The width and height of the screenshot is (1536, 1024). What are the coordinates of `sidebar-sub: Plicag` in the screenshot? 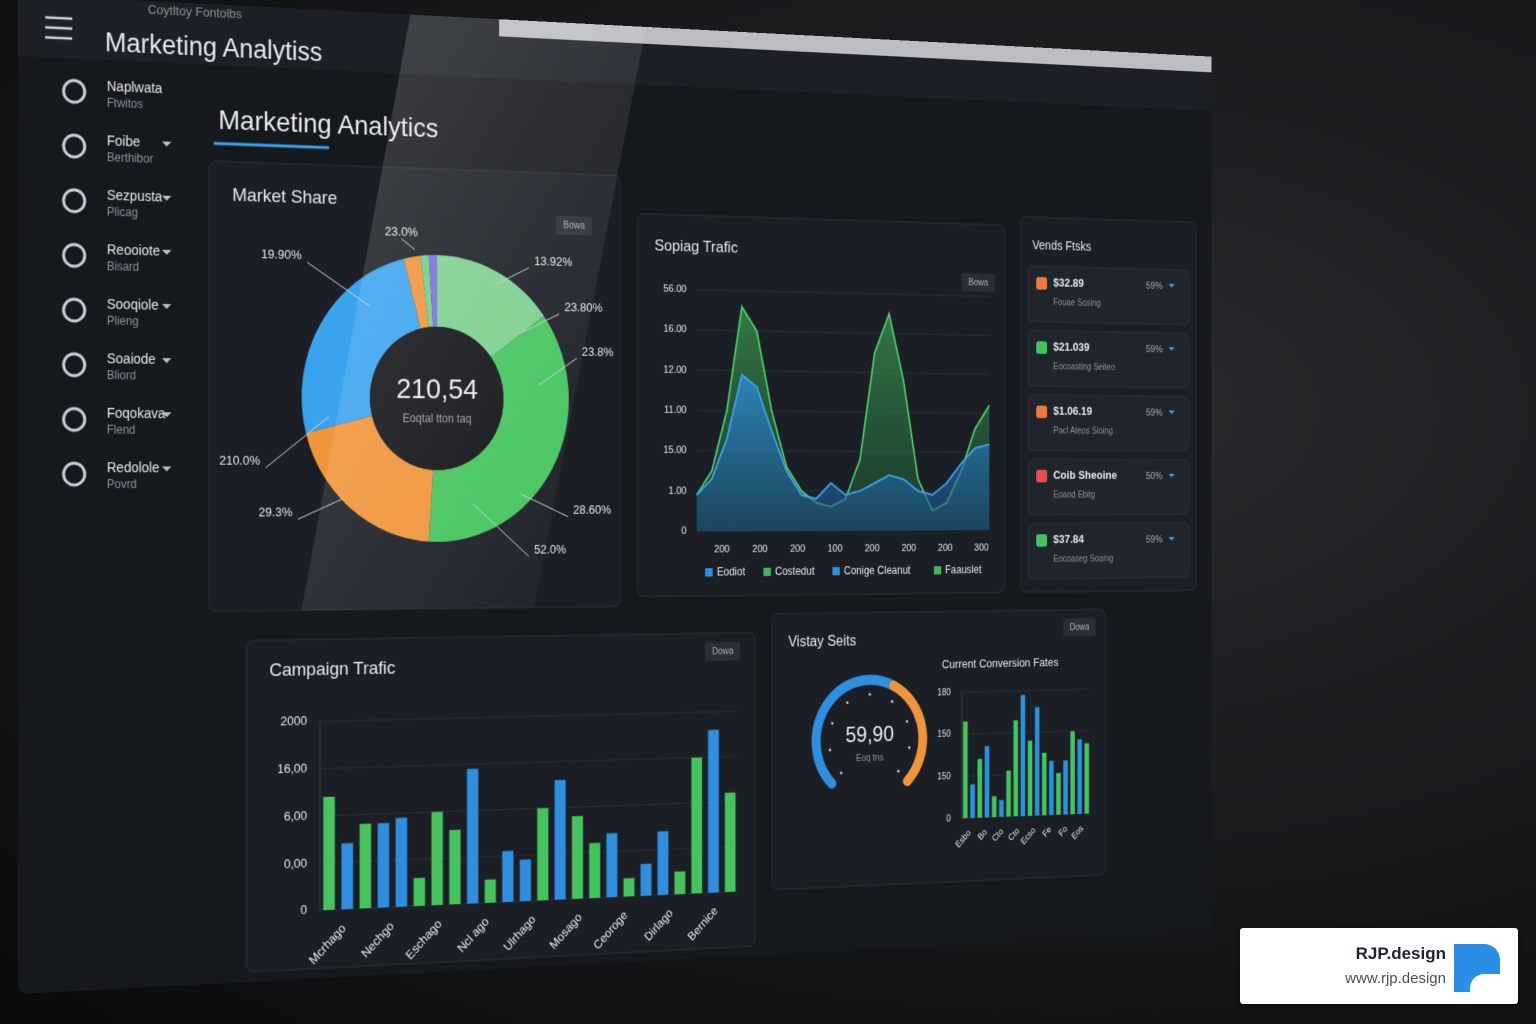 It's located at (122, 212).